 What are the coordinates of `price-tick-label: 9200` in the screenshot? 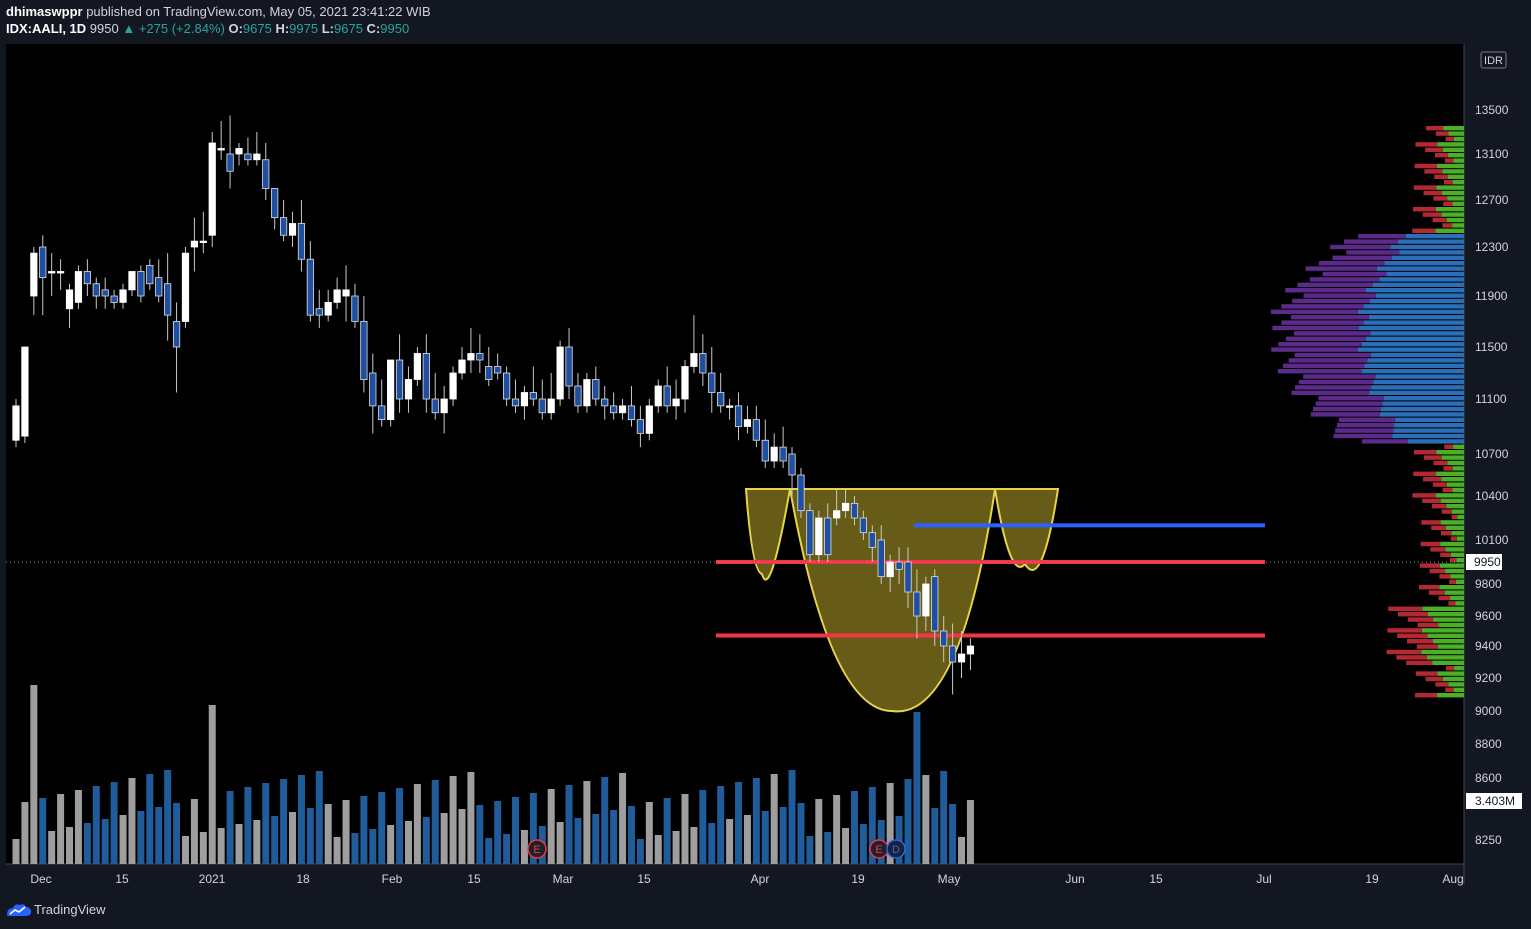 It's located at (1488, 678).